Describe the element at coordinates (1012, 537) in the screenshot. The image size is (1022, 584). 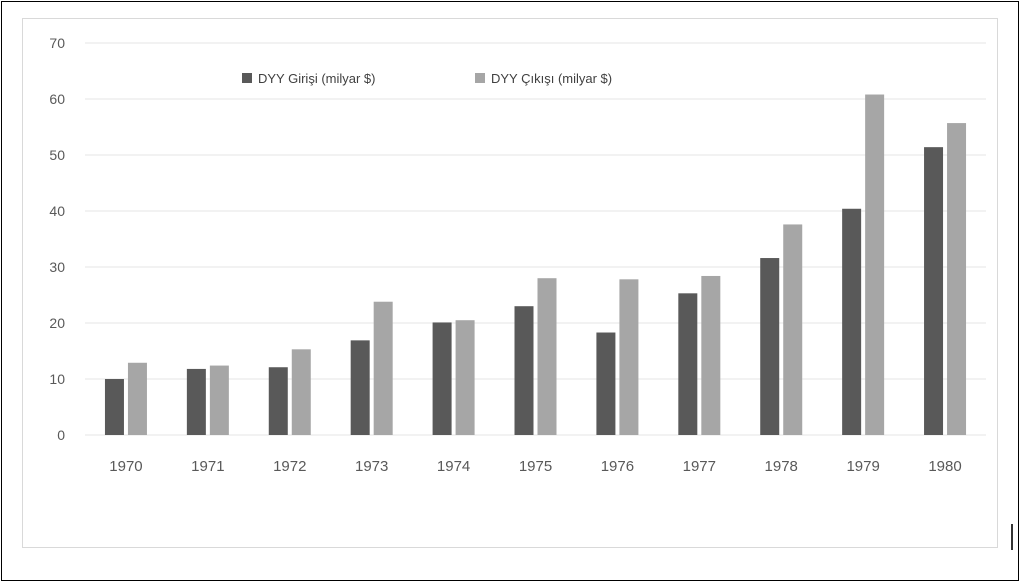
I see `edge-mark` at that location.